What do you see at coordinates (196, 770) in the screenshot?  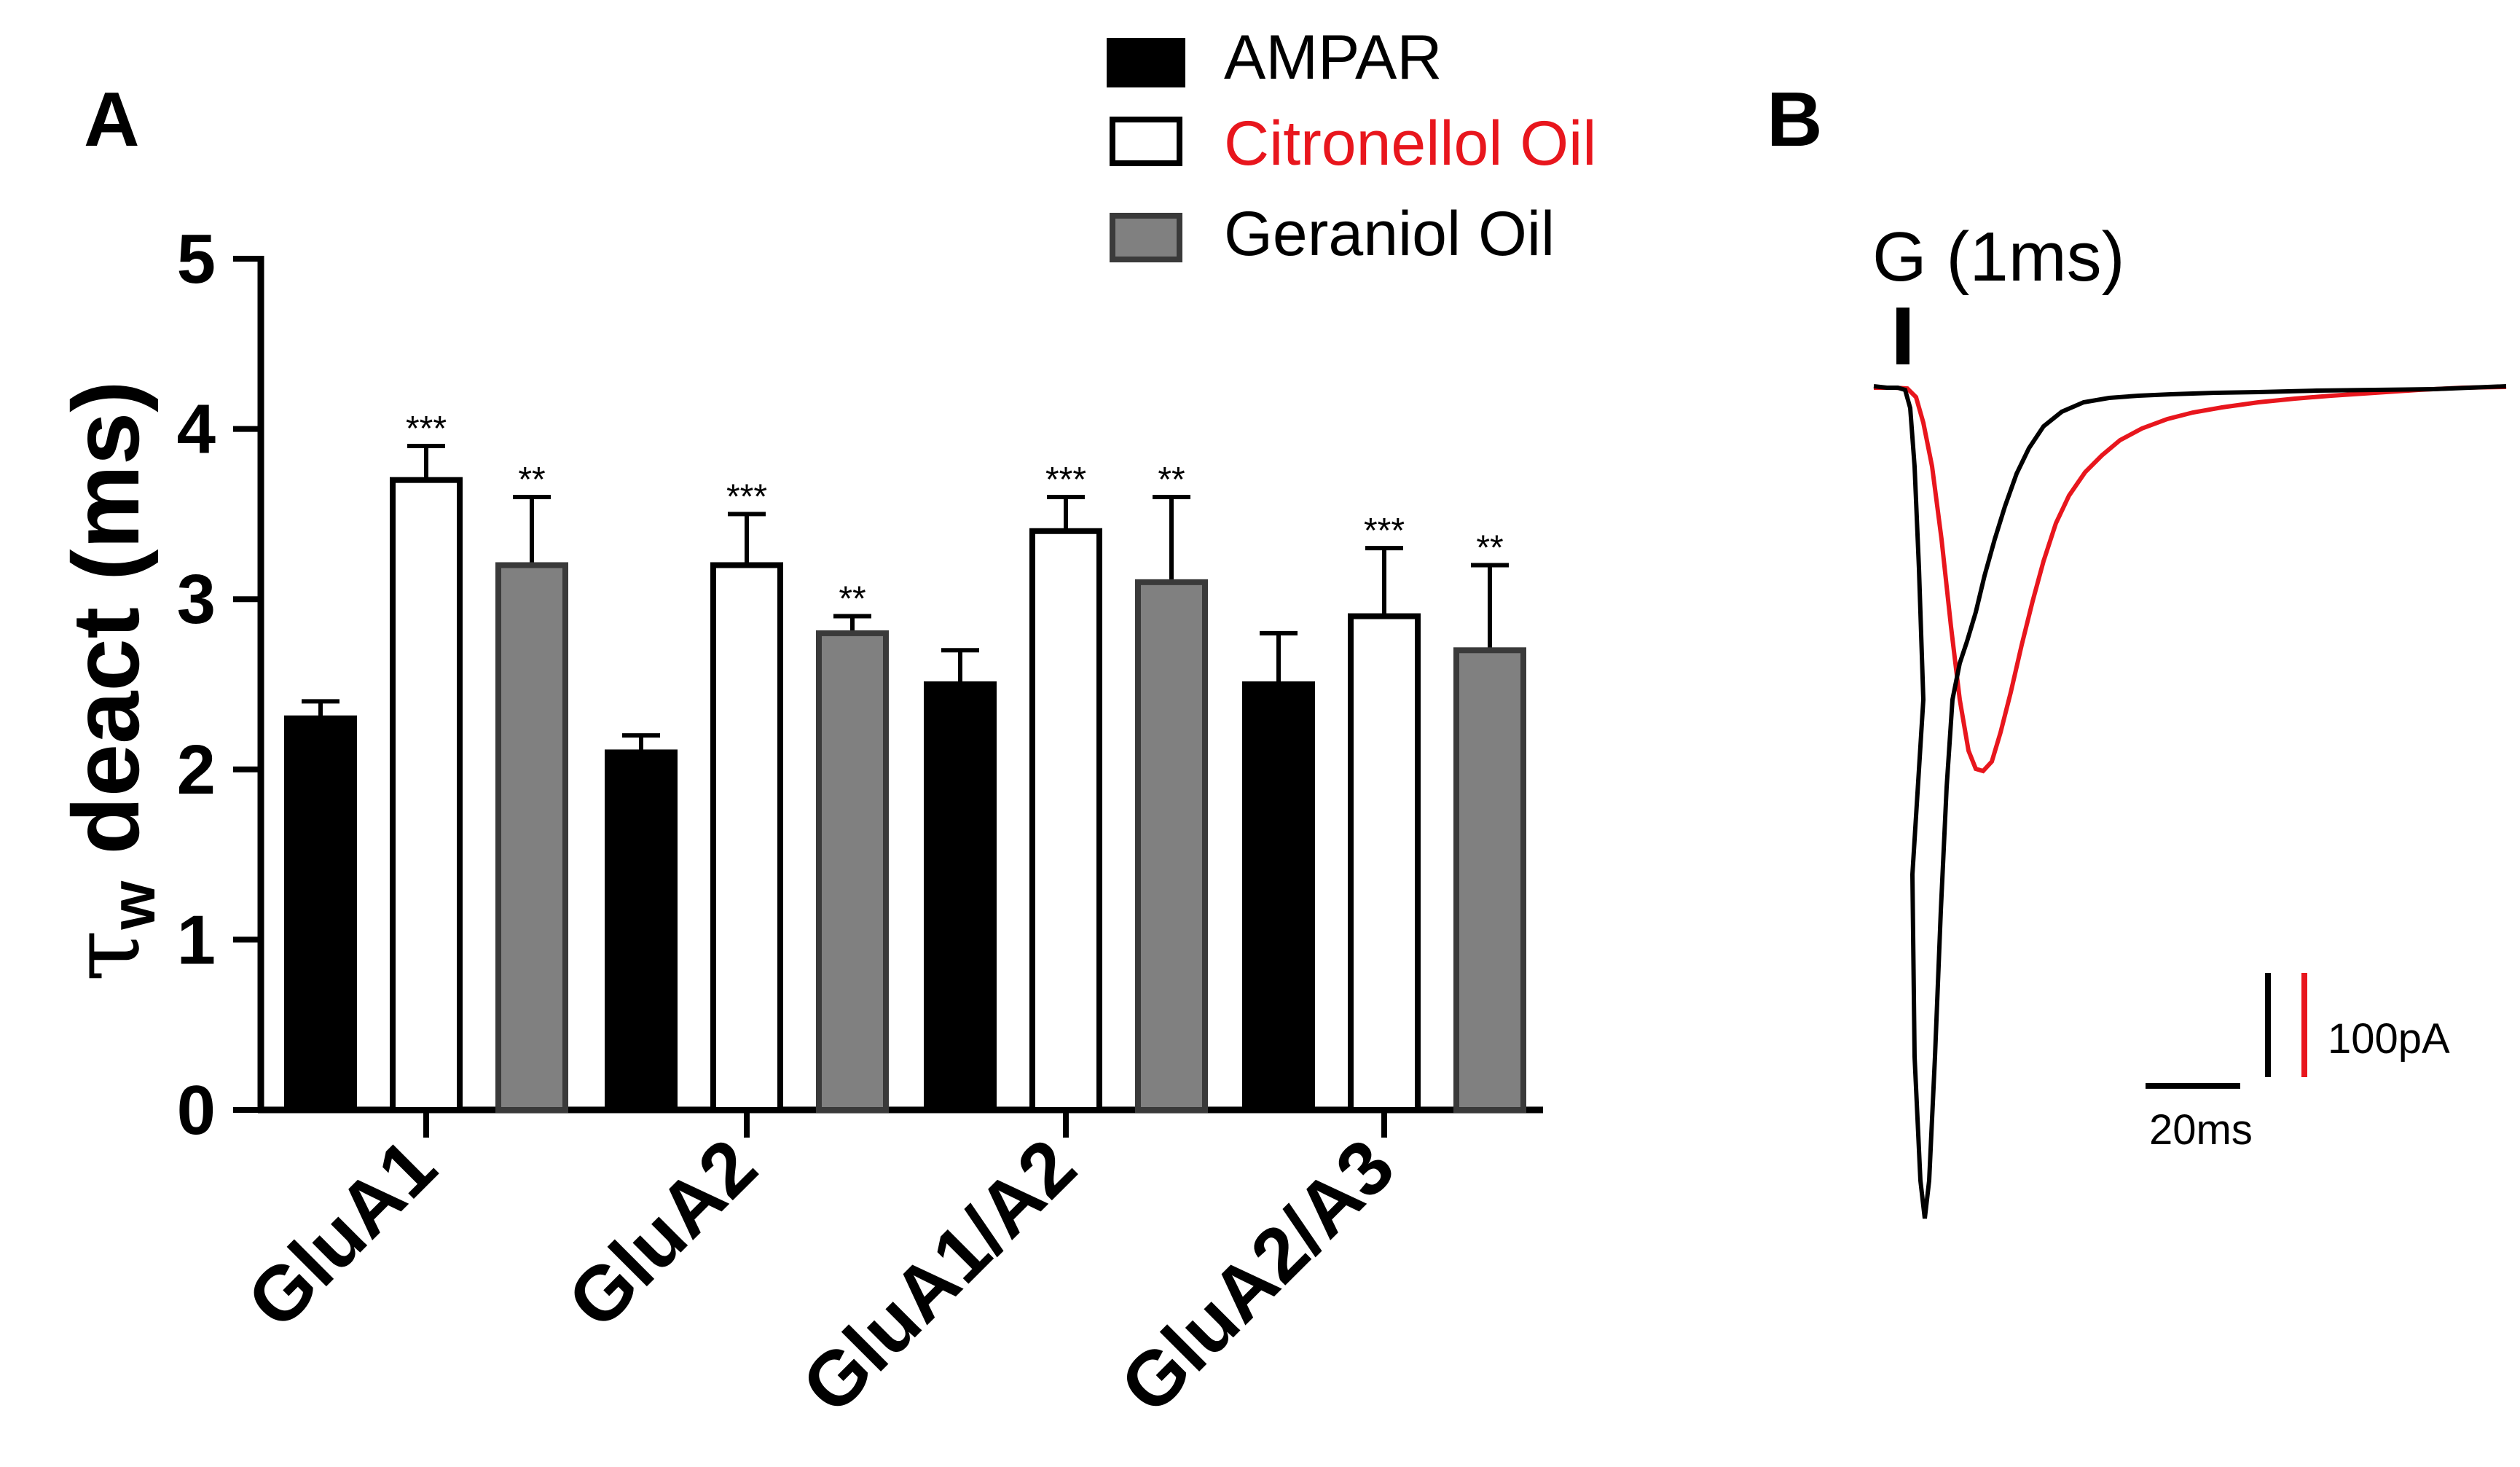 I see `y-tick-label: 2` at bounding box center [196, 770].